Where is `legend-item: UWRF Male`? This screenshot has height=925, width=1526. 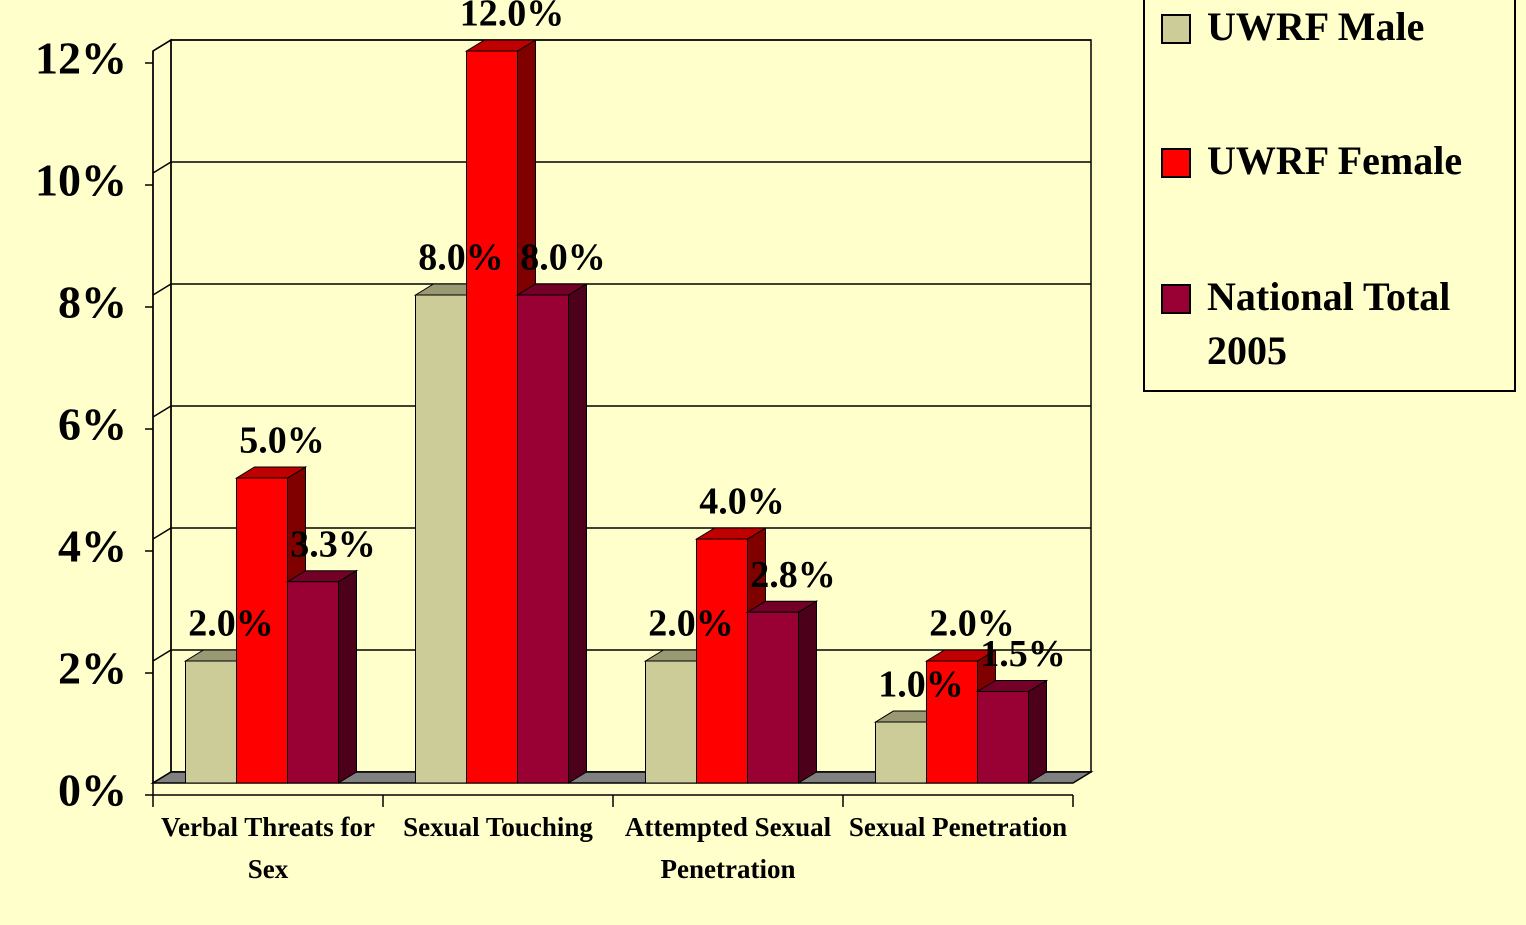 legend-item: UWRF Male is located at coordinates (1333, 27).